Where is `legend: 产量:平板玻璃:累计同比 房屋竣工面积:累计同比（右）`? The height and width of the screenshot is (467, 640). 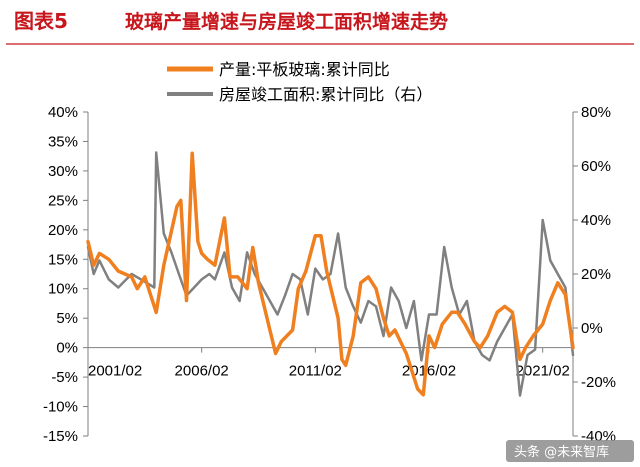
legend: 产量:平板玻璃:累计同比 房屋竣工面积:累计同比（右） is located at coordinates (299, 82).